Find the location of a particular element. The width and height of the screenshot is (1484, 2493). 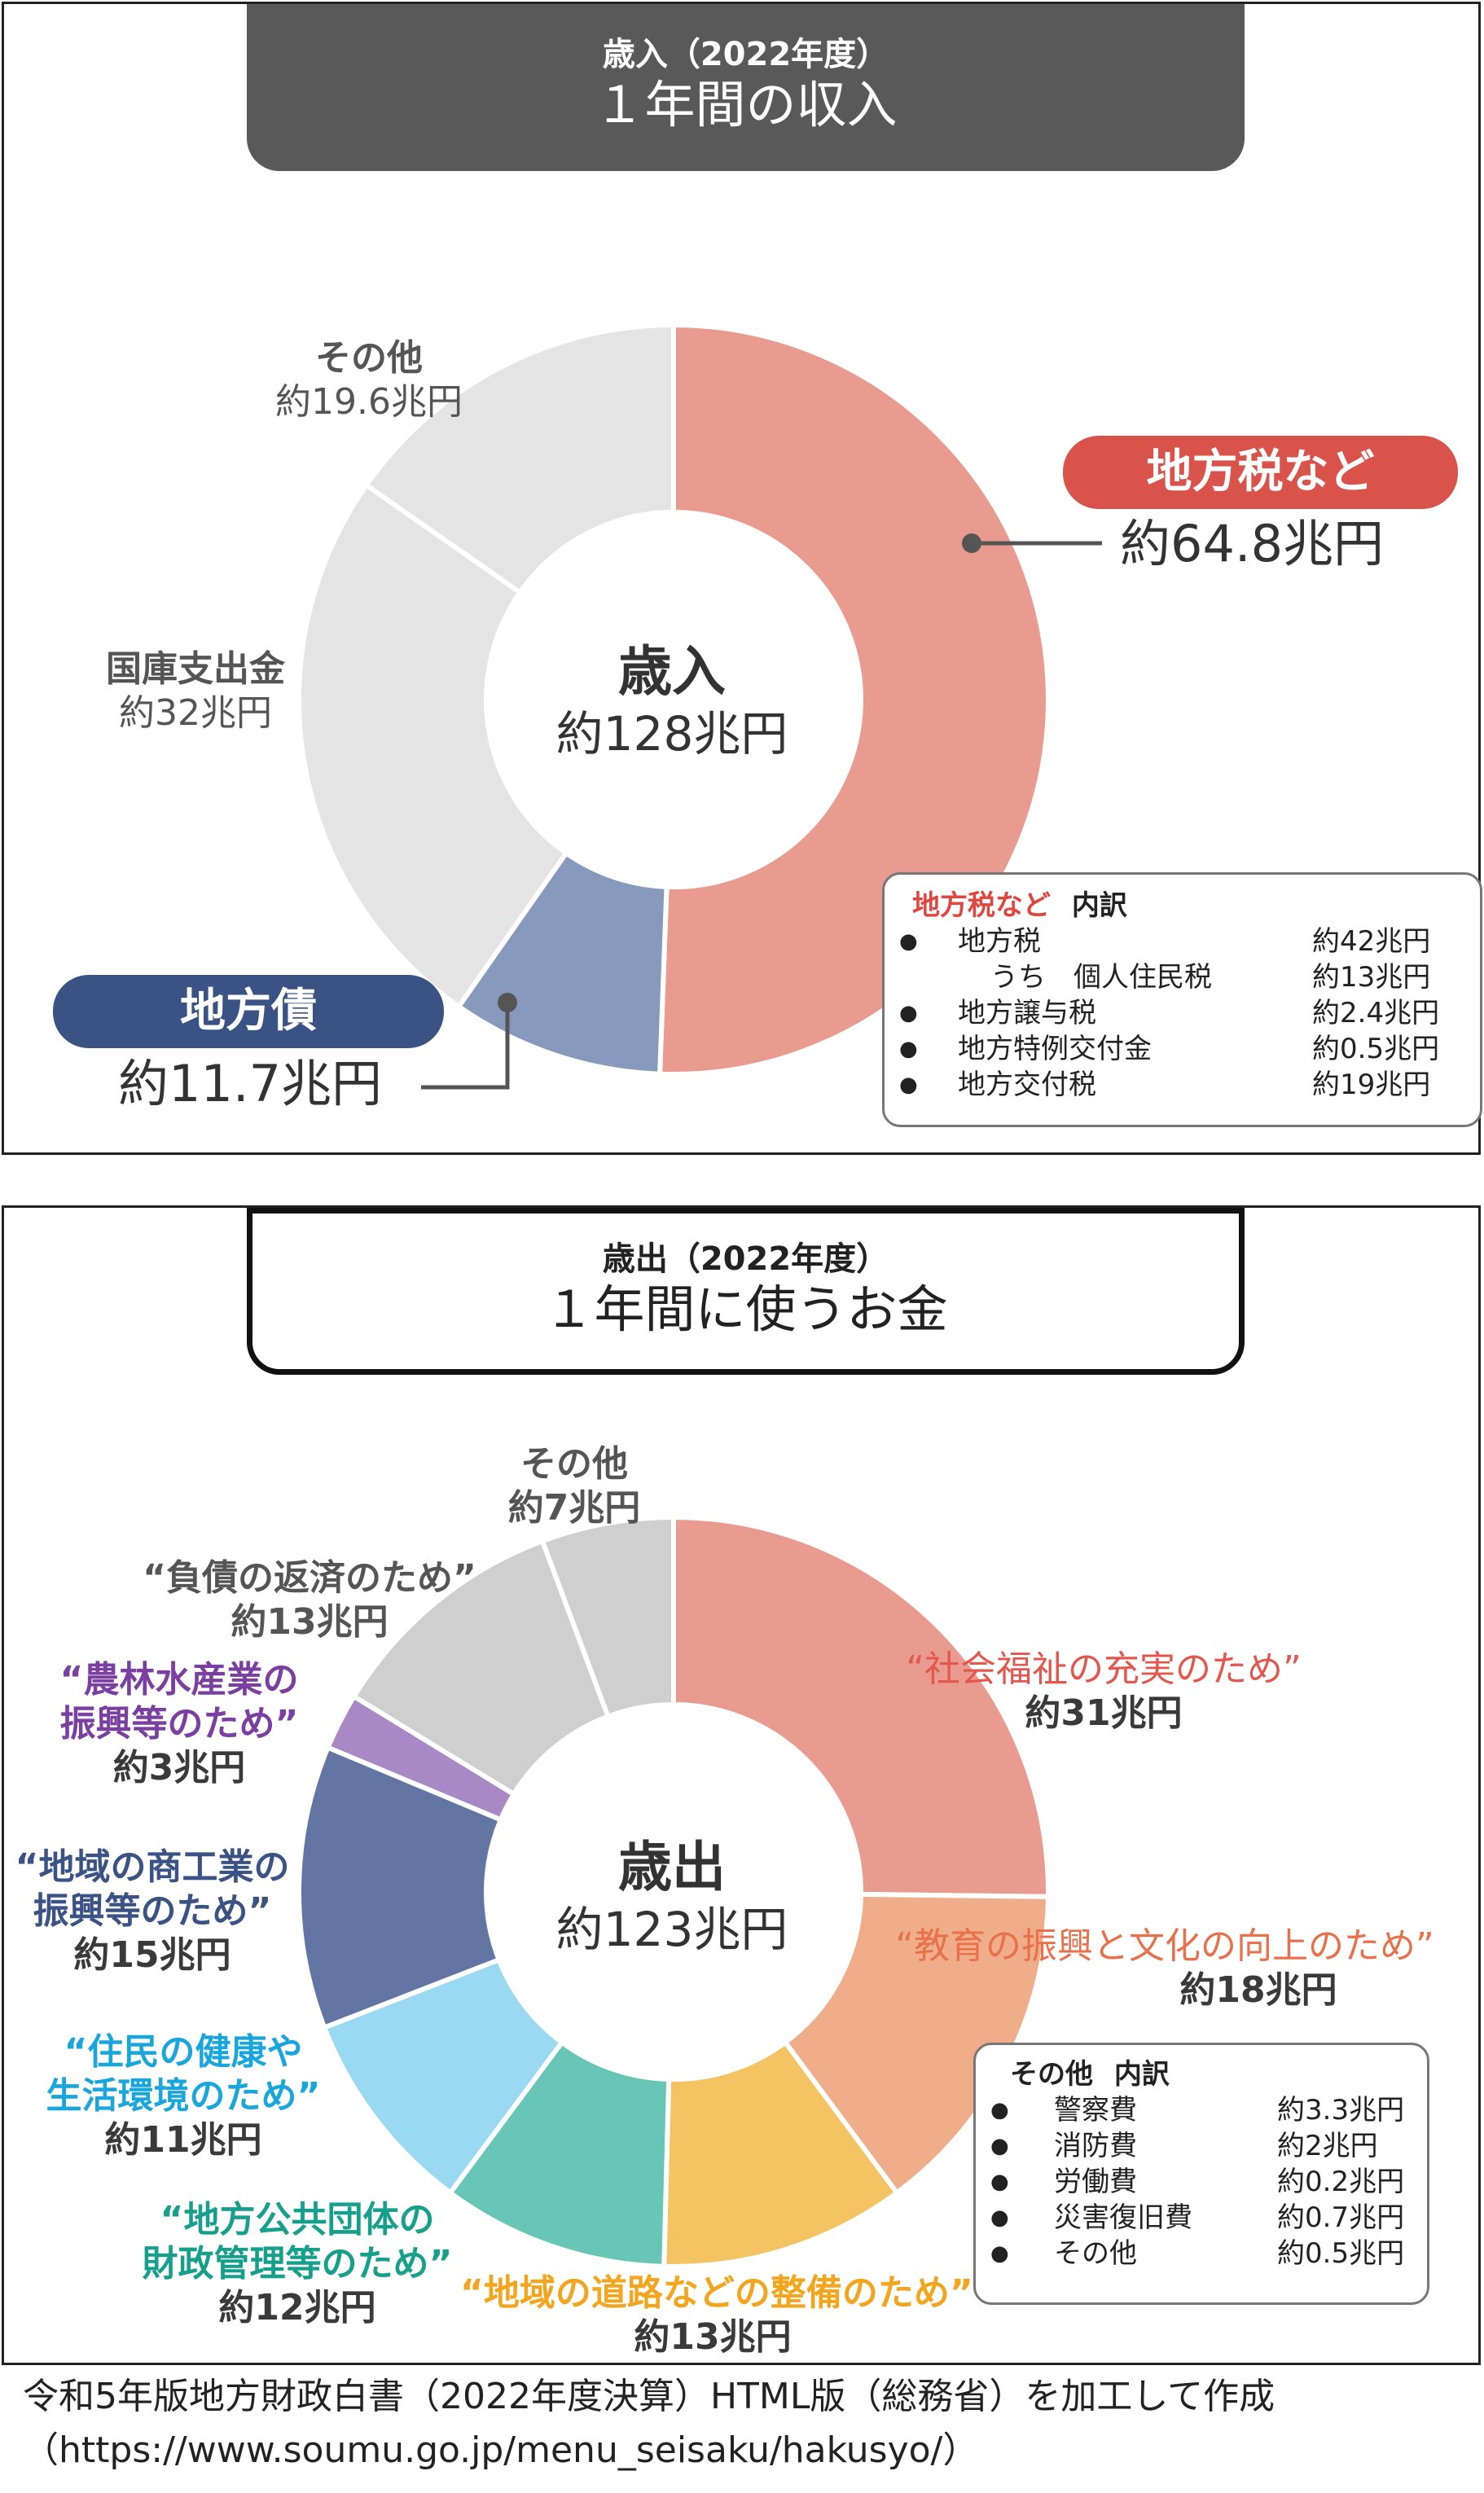

revenue-center-label: 歳入 約128兆円 is located at coordinates (672, 701).